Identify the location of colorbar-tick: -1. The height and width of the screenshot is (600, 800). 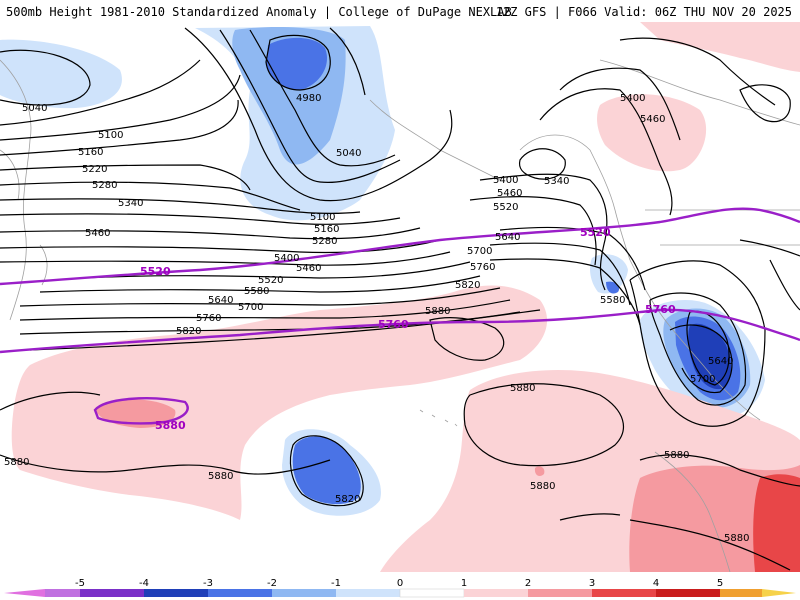
(336, 583).